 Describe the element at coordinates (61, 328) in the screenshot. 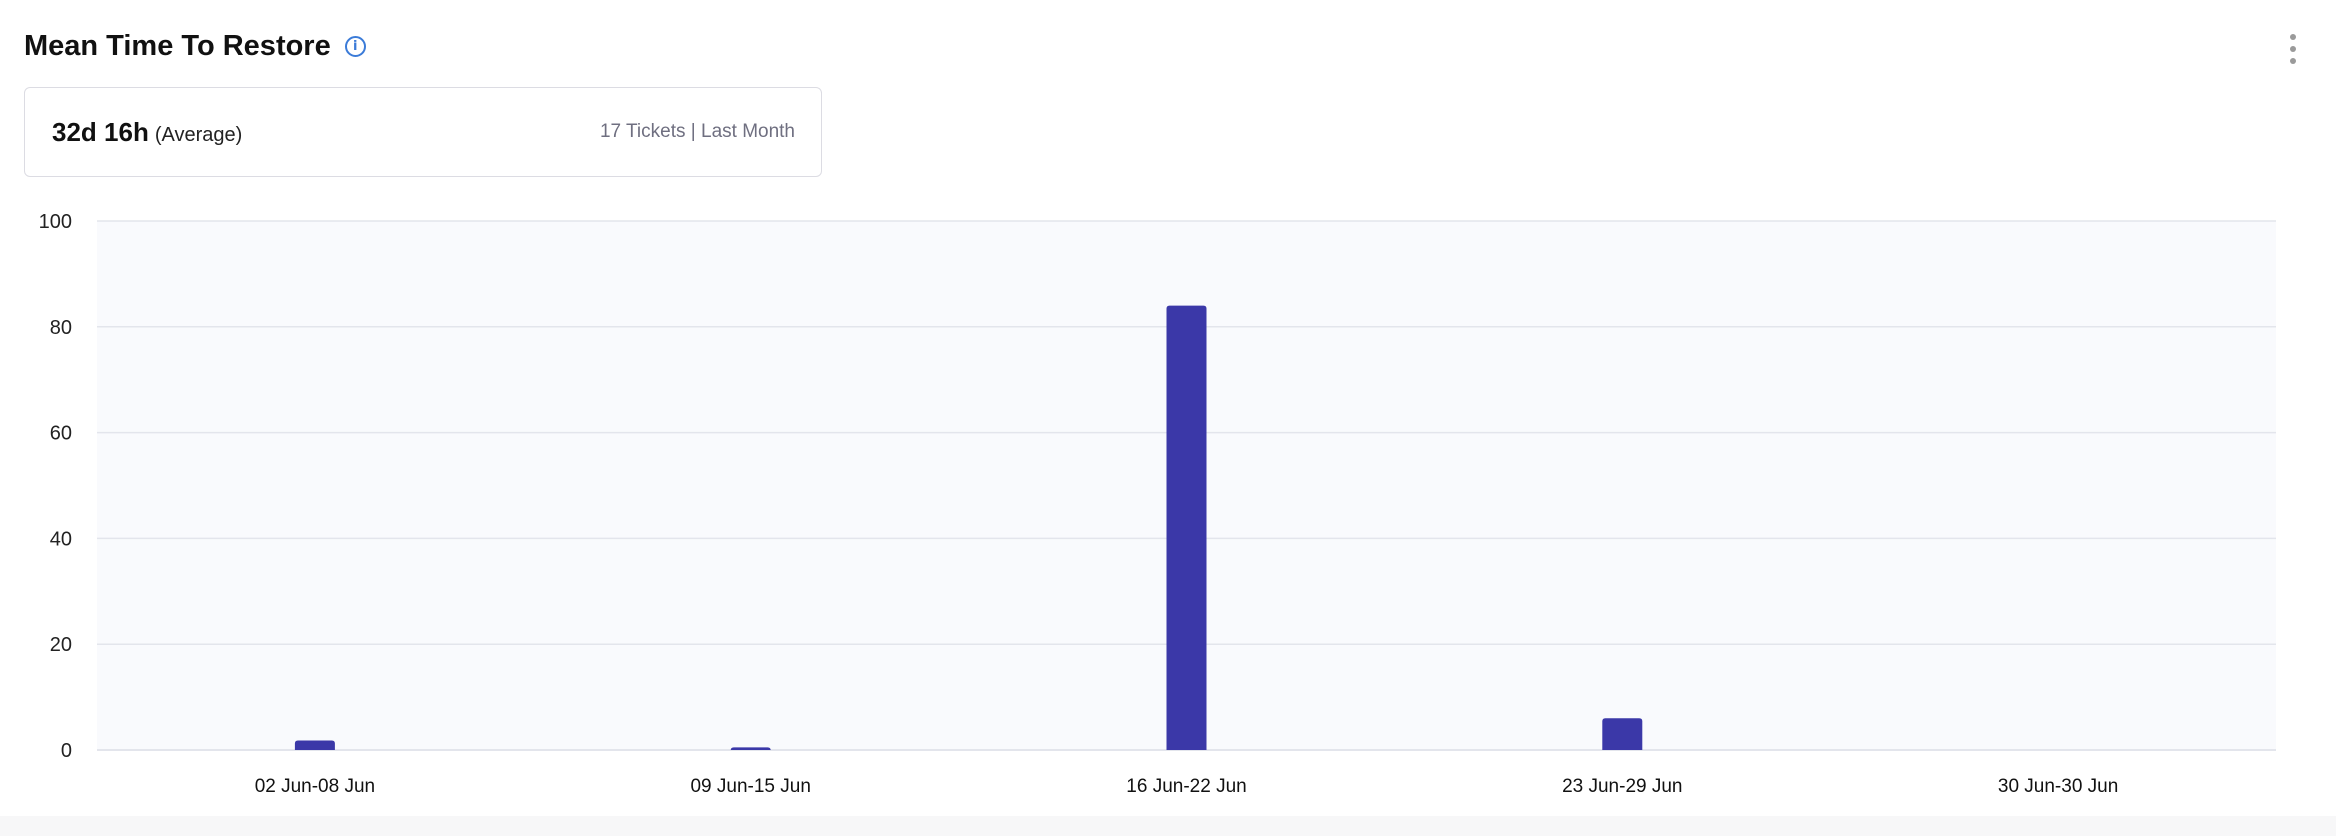

I see `y-tick-label: 80` at that location.